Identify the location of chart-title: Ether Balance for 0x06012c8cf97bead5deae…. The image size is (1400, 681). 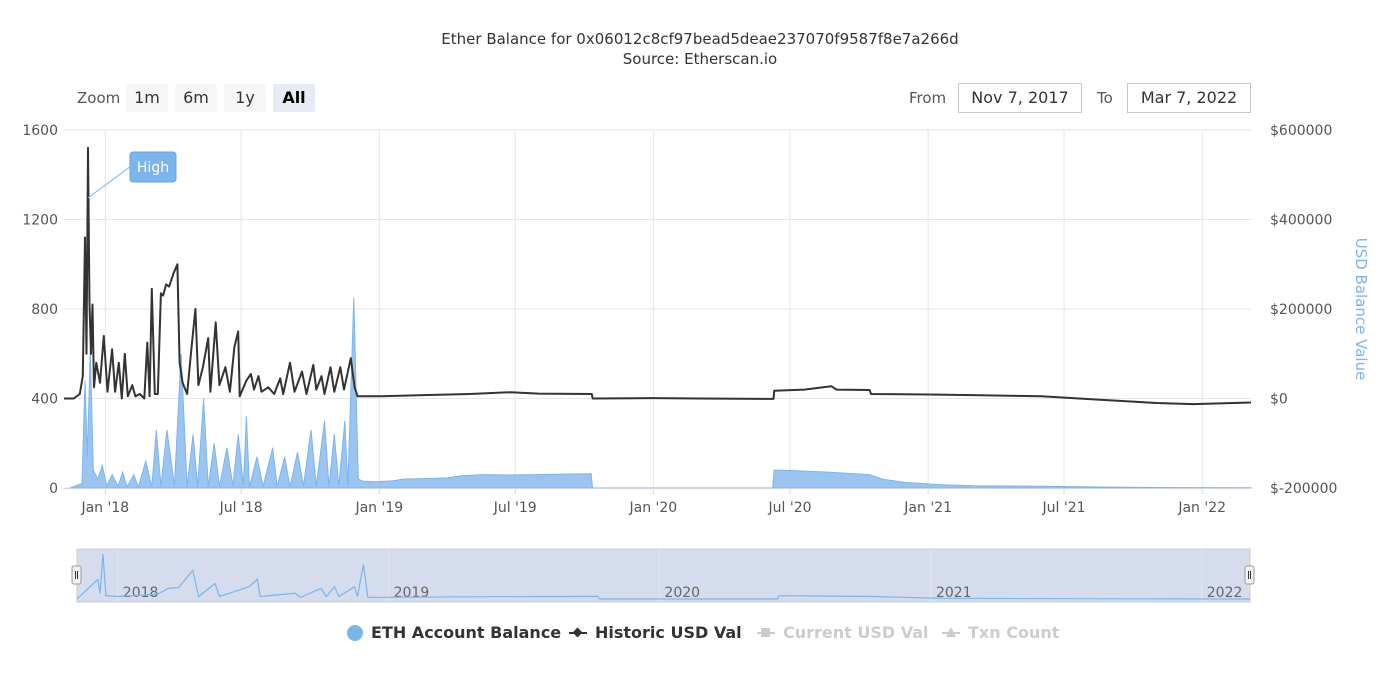
(700, 39).